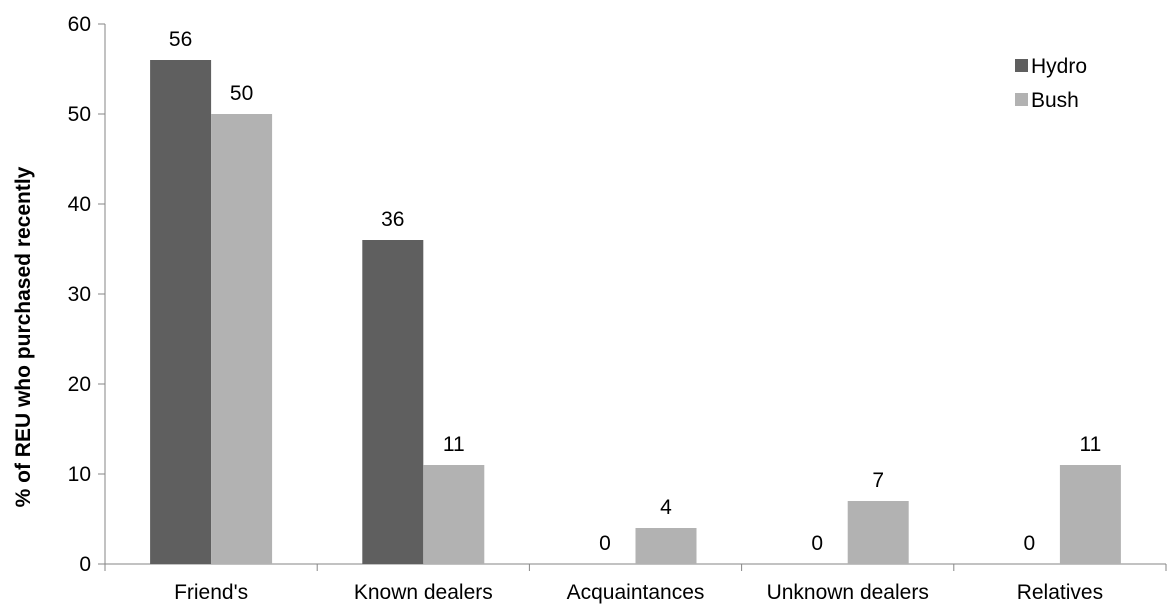 The image size is (1175, 608). Describe the element at coordinates (79, 24) in the screenshot. I see `y-tick-label: 60` at that location.